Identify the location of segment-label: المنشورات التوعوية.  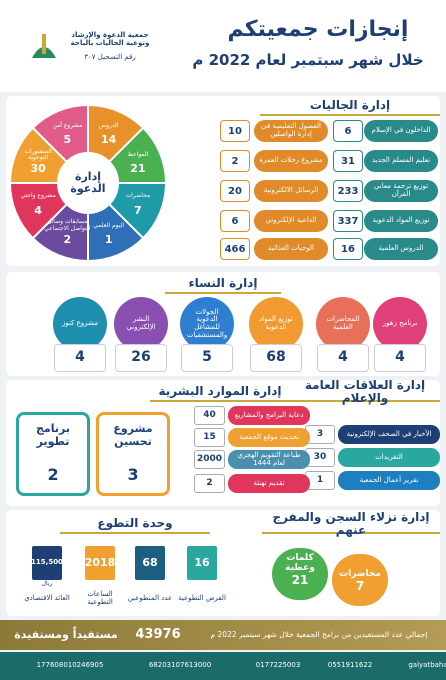
(38, 154).